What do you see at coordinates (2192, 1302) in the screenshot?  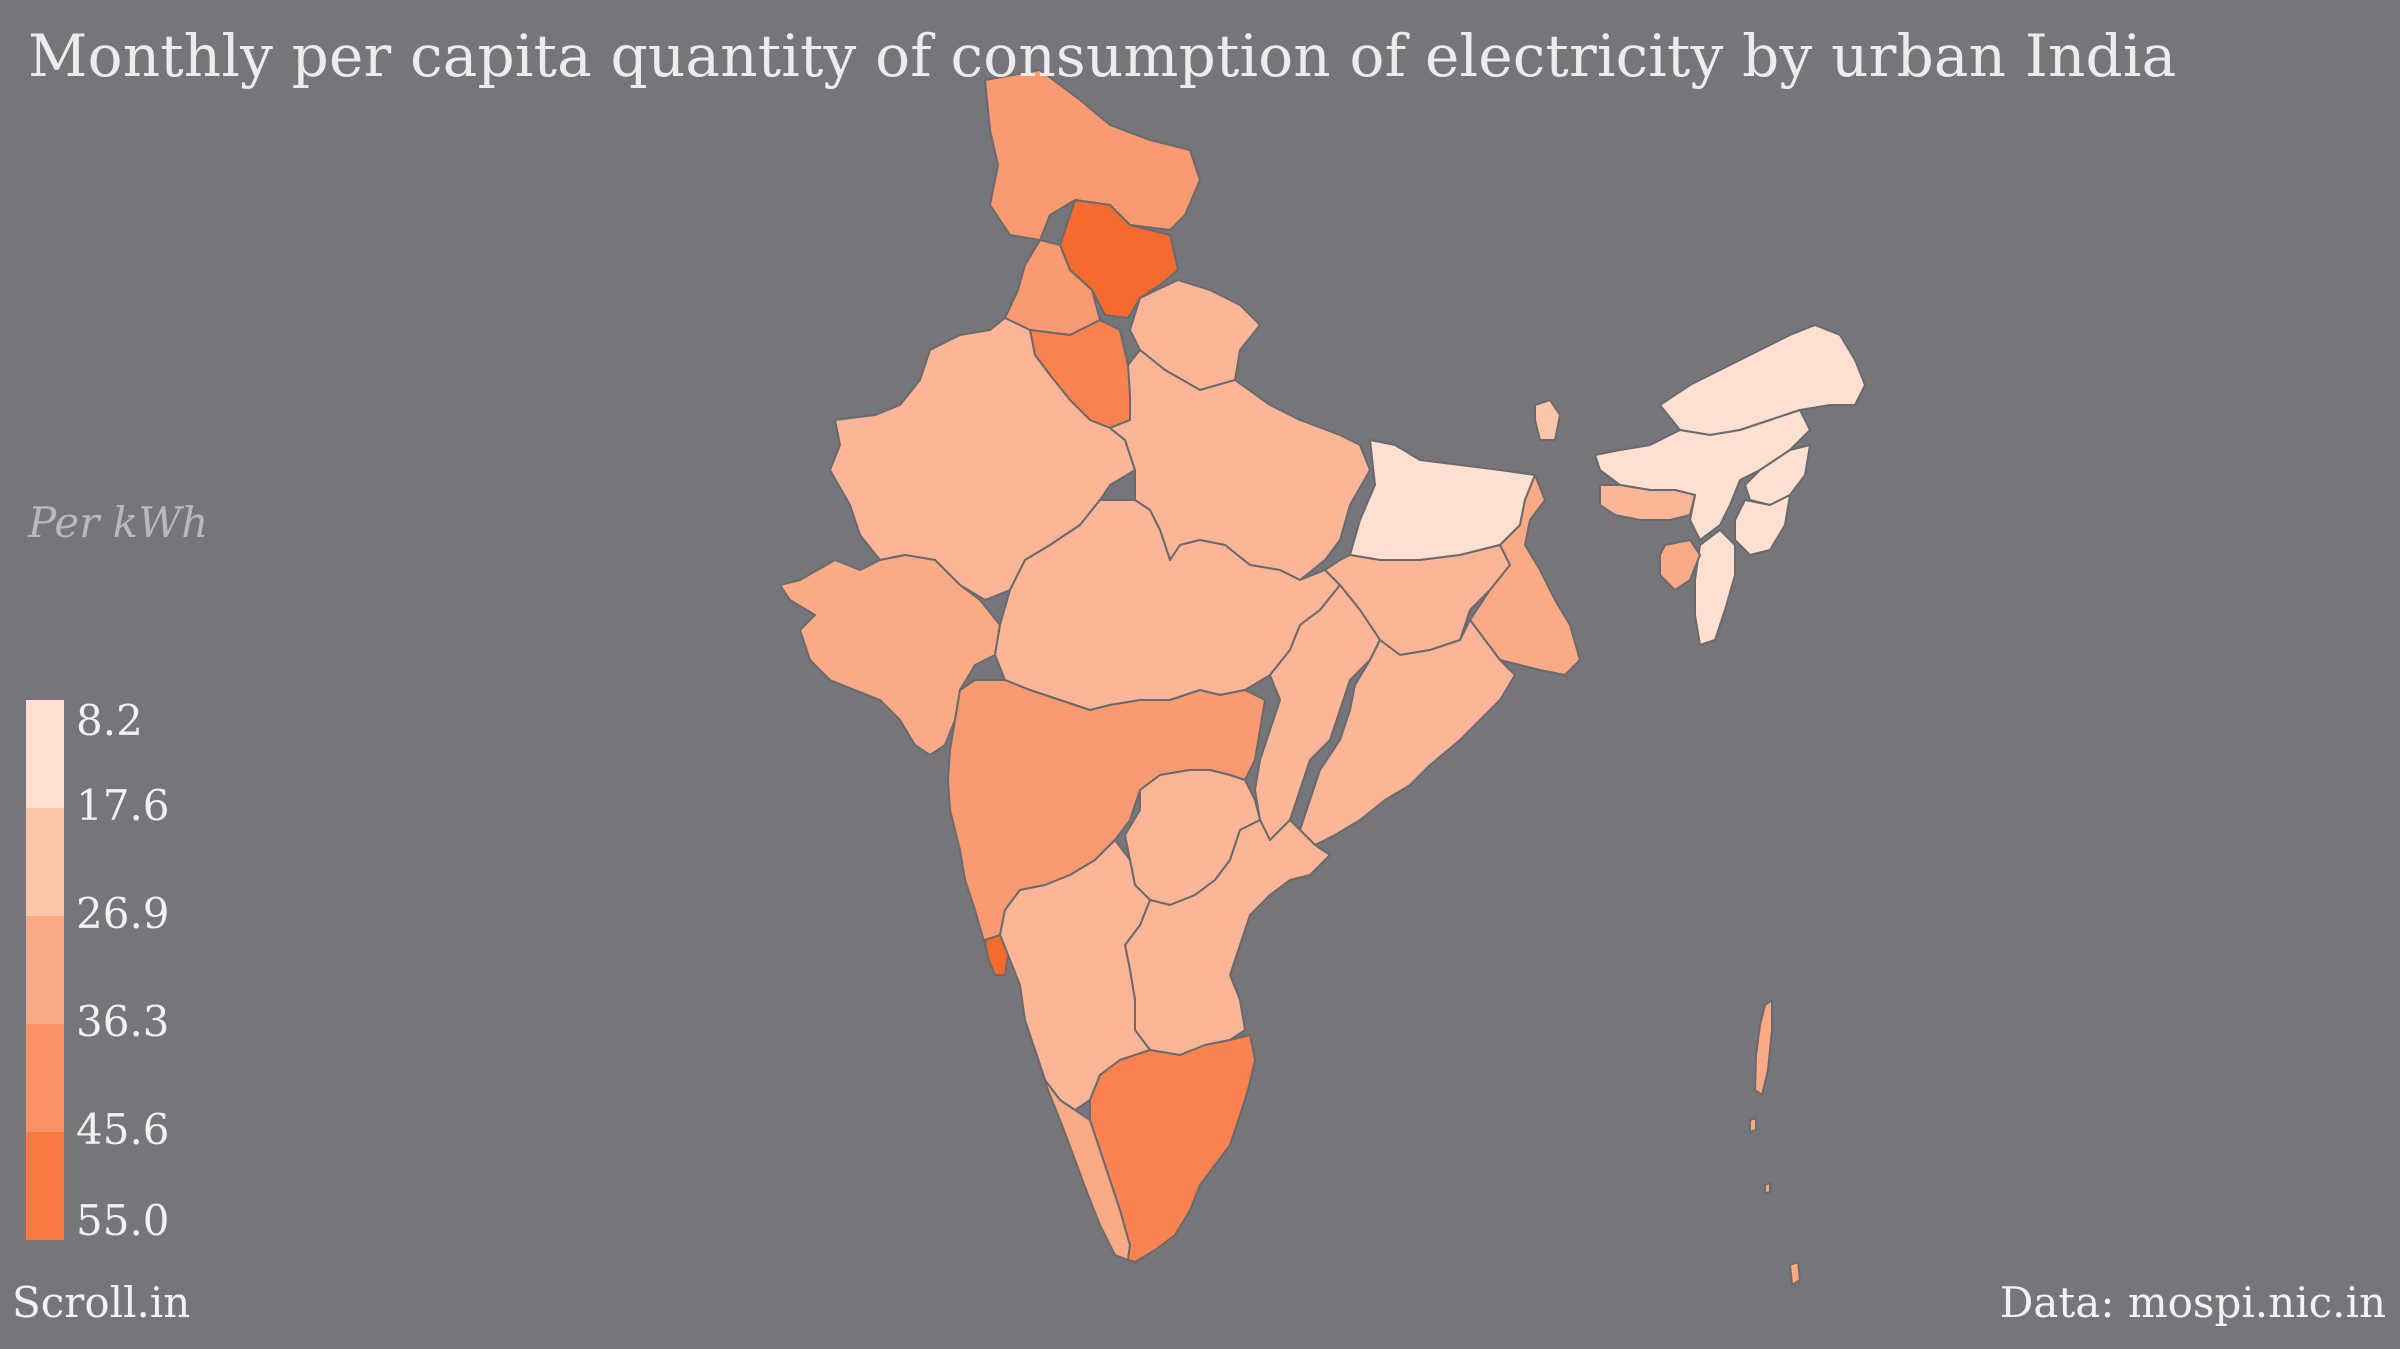 I see `source-credit-right: Data: mospi.nic.in` at bounding box center [2192, 1302].